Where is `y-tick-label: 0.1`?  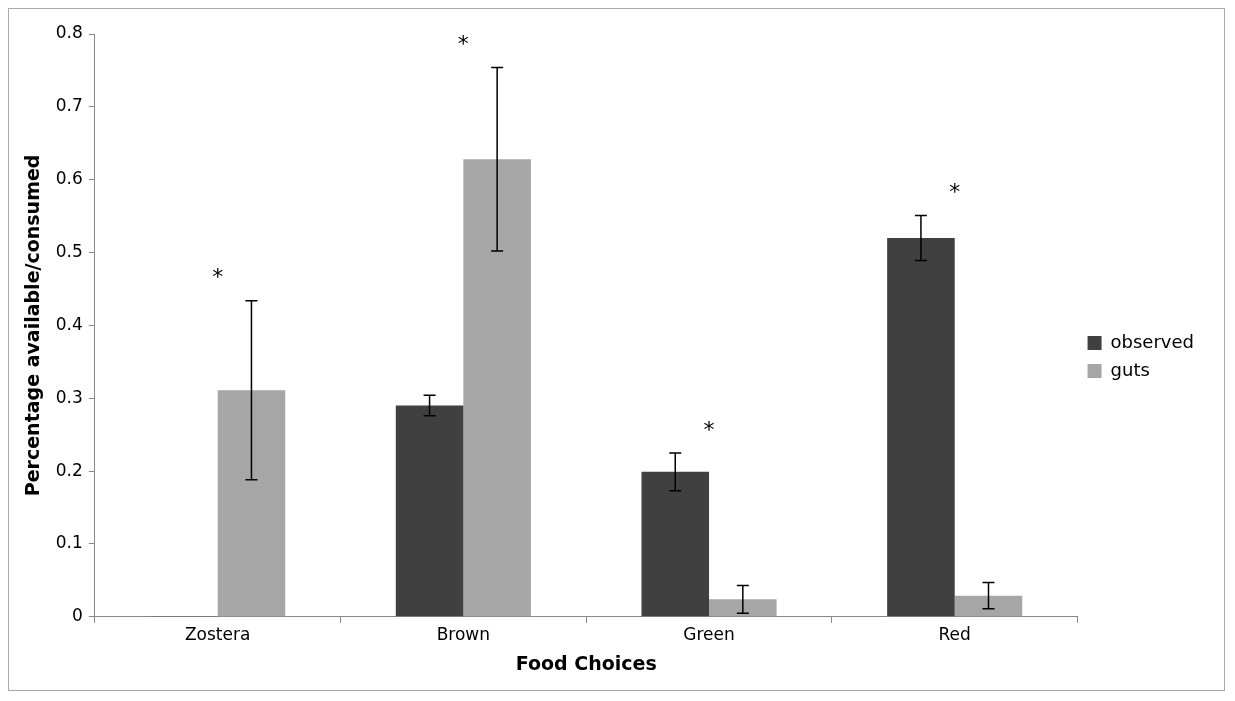
y-tick-label: 0.1 is located at coordinates (69, 542).